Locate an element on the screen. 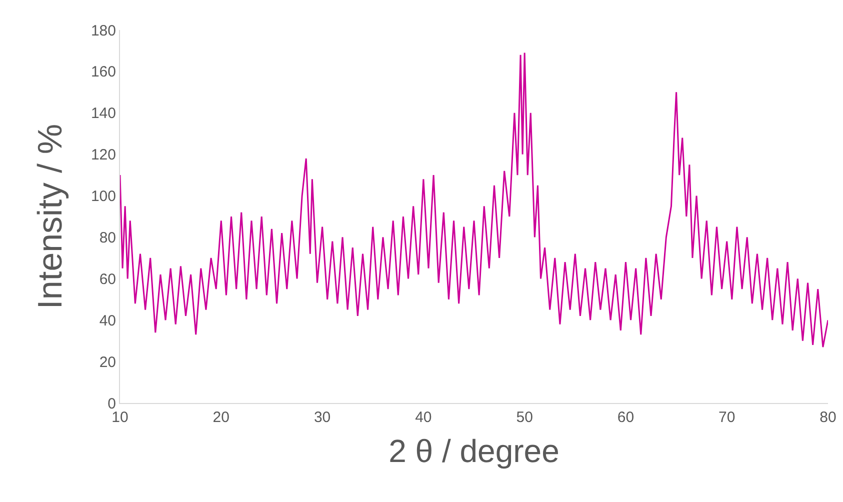 Image resolution: width=843 pixels, height=502 pixels. x-tick-label: 20 is located at coordinates (221, 417).